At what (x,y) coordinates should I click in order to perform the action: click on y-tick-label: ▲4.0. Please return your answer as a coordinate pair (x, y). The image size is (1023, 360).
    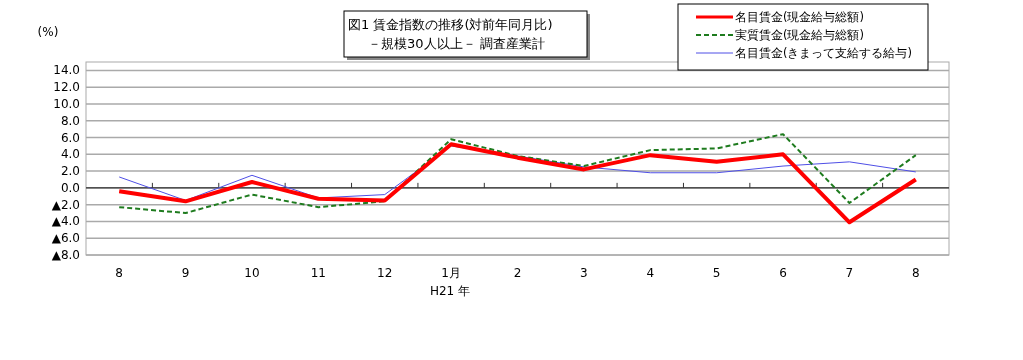
    Looking at the image, I should click on (65, 221).